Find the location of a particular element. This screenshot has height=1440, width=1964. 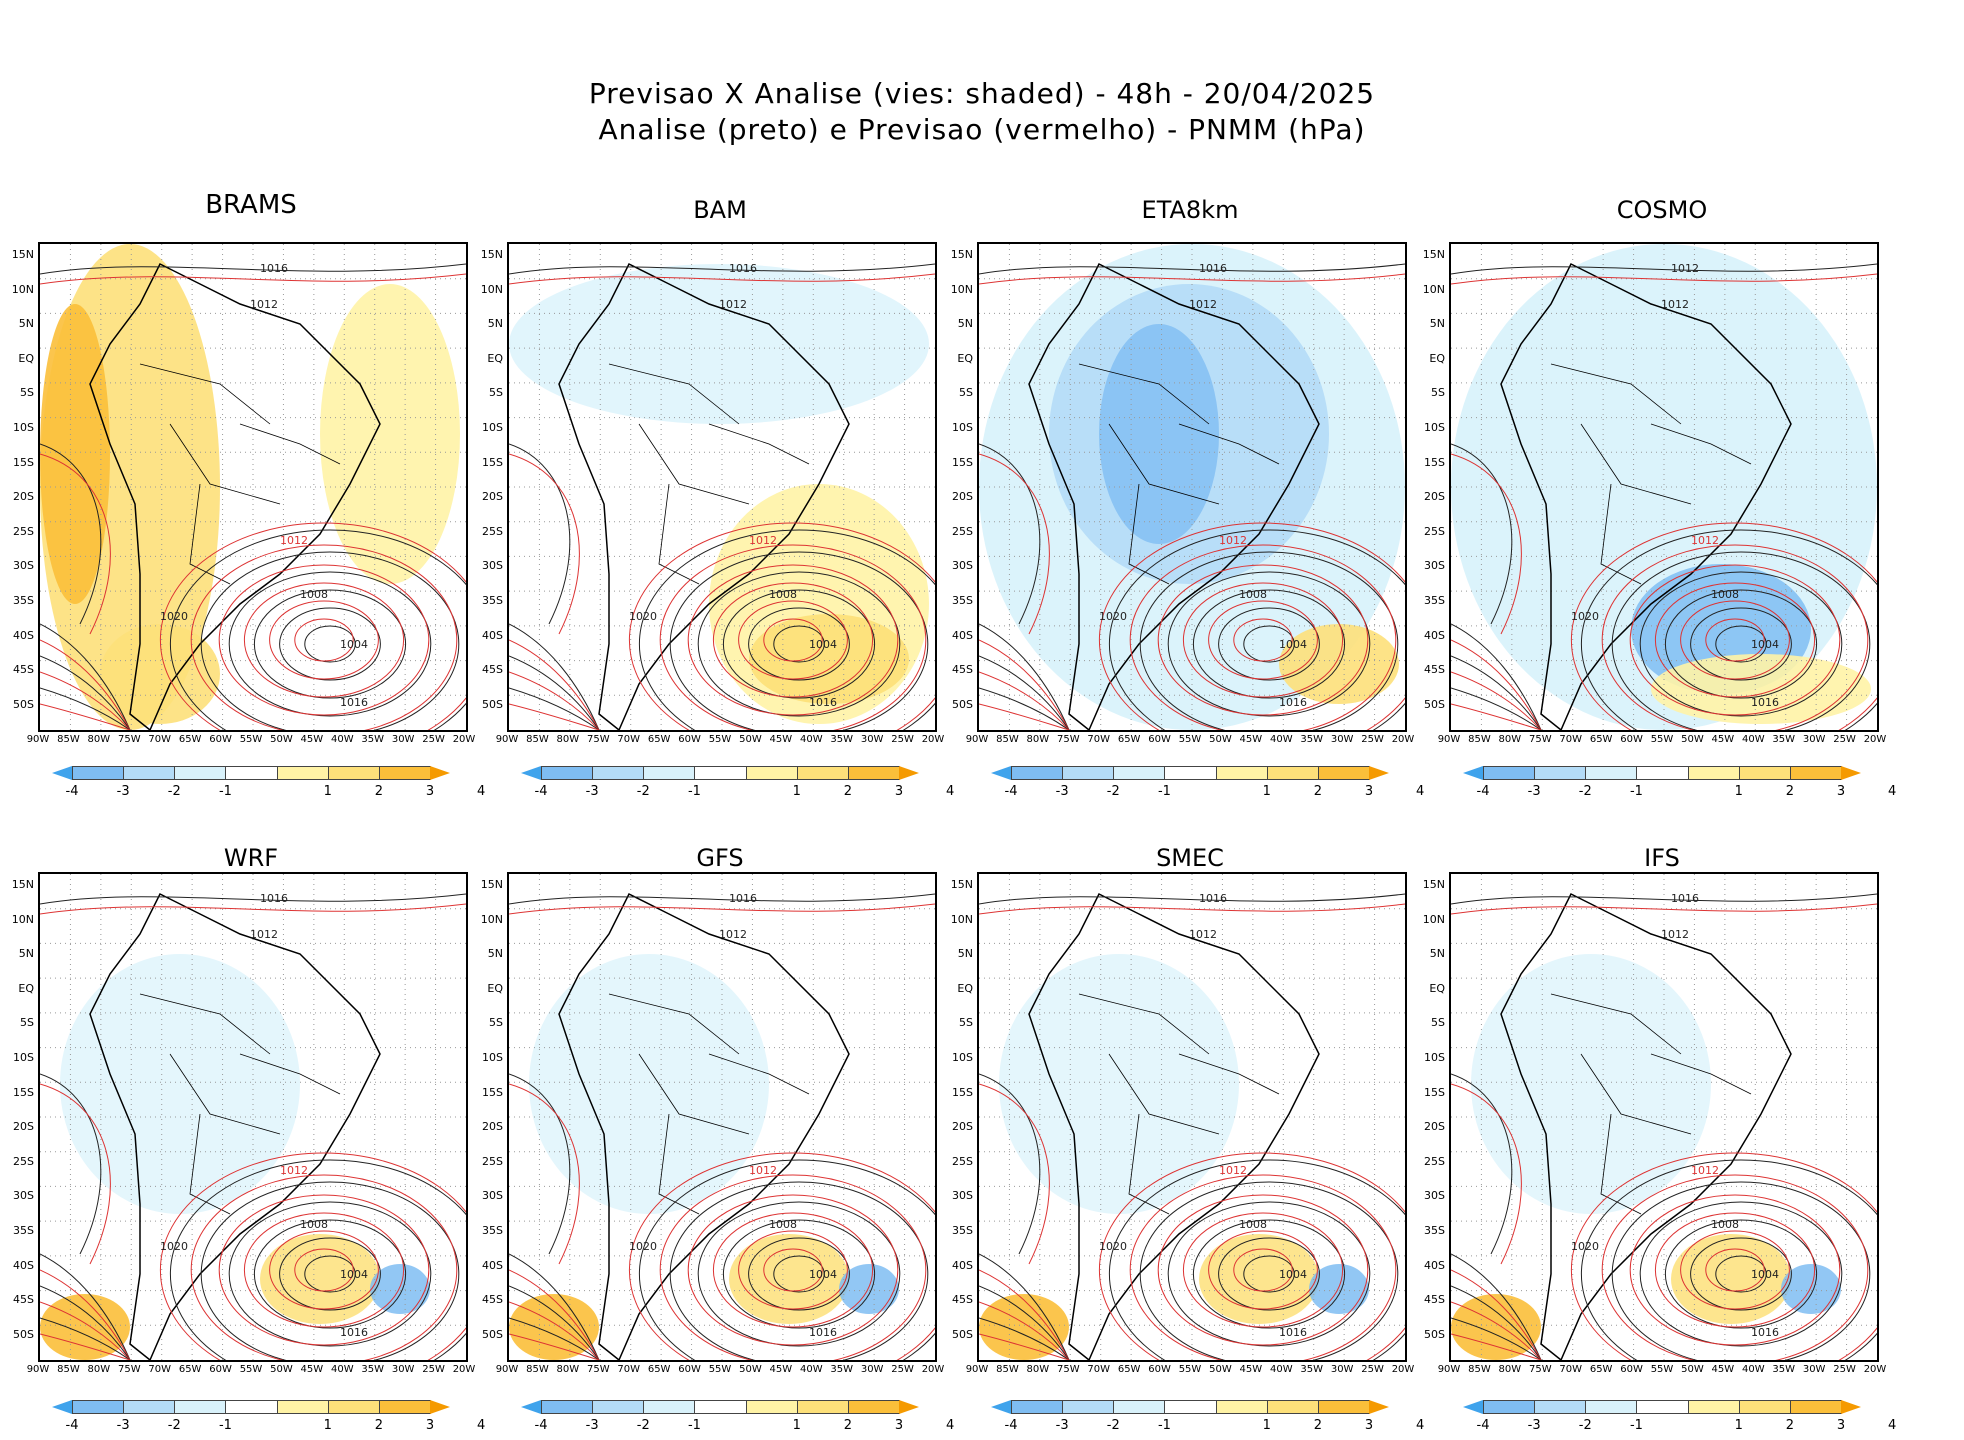

lat-tick-label: 30S is located at coordinates (962, 1196).